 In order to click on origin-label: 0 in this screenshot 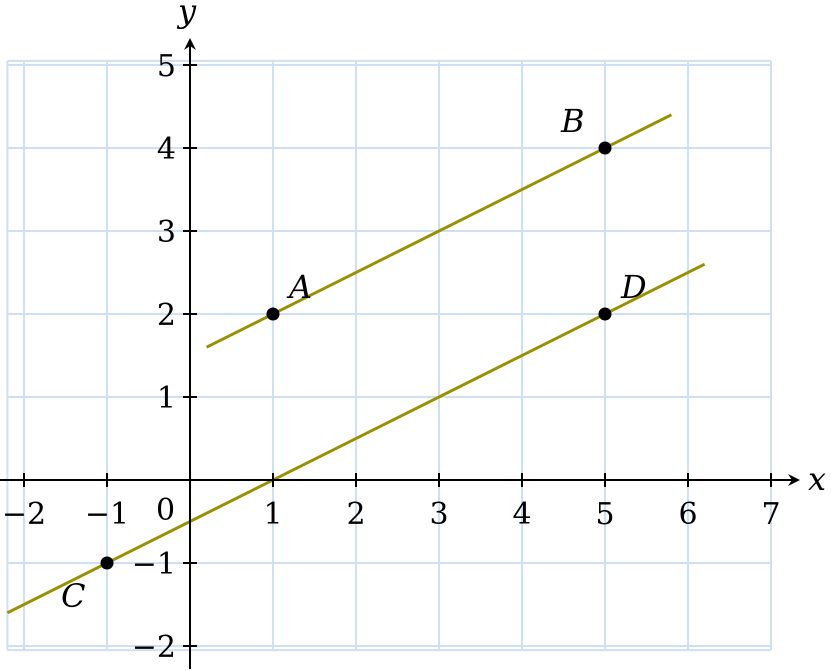, I will do `click(165, 510)`.